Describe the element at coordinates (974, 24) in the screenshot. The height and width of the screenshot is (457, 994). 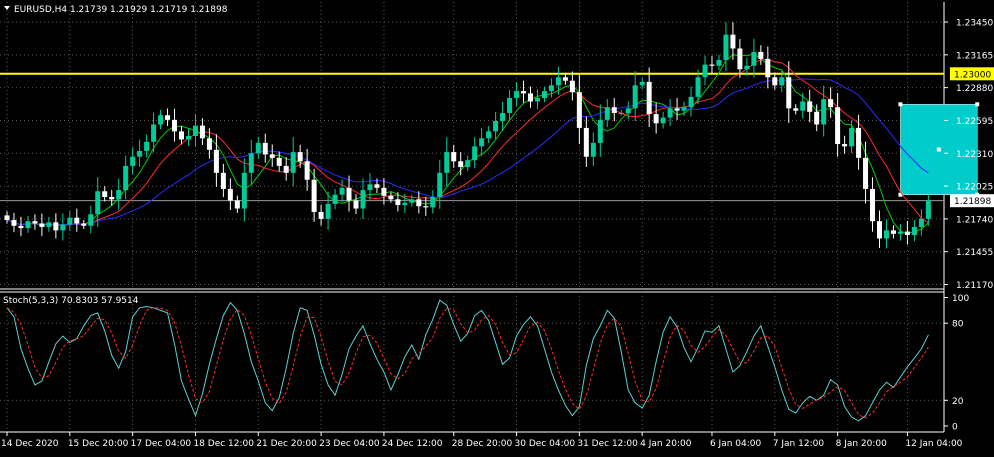
I see `price-axis-label: 1.23450` at that location.